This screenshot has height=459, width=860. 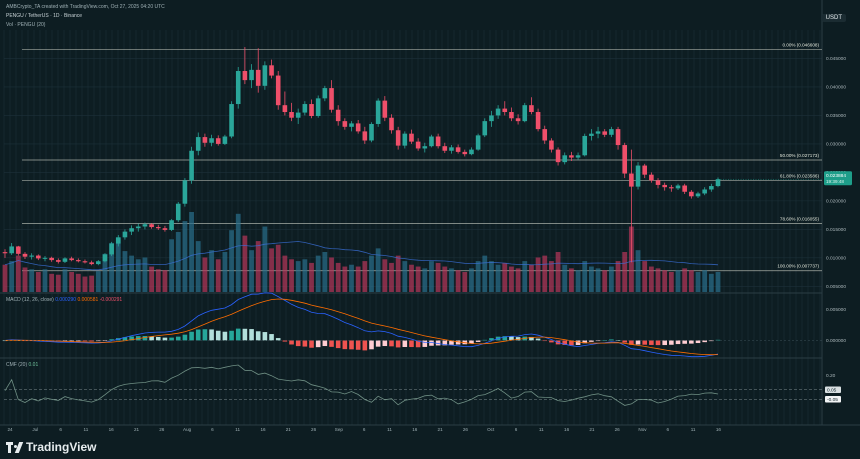 I want to click on price-tick-label: 0.030000, so click(x=836, y=145).